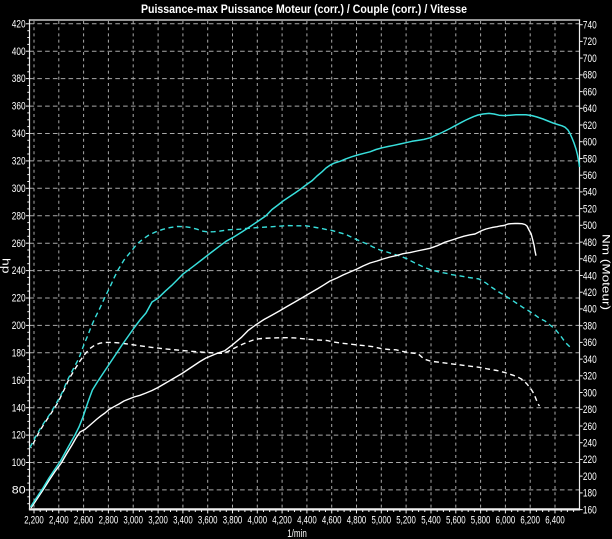 This screenshot has height=539, width=612. Describe the element at coordinates (19, 436) in the screenshot. I see `svg-text: 120` at that location.